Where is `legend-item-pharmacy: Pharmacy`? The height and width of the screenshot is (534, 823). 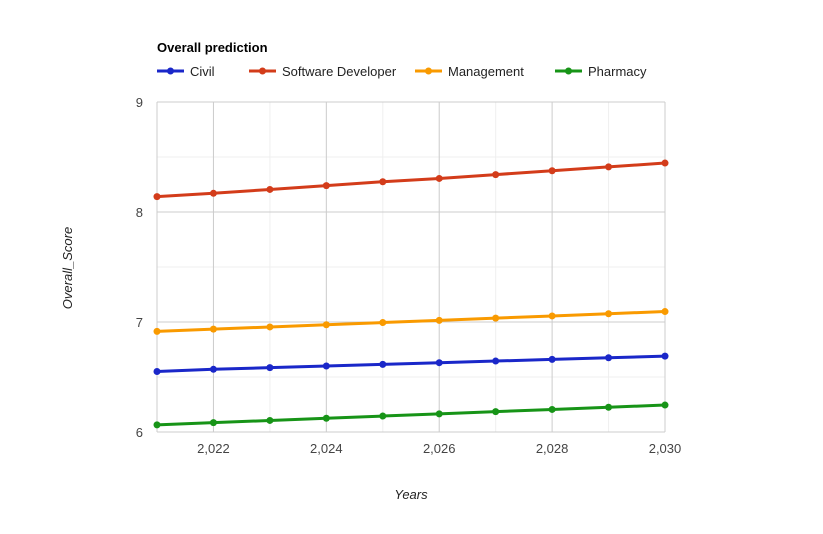
legend-item-pharmacy: Pharmacy is located at coordinates (601, 71).